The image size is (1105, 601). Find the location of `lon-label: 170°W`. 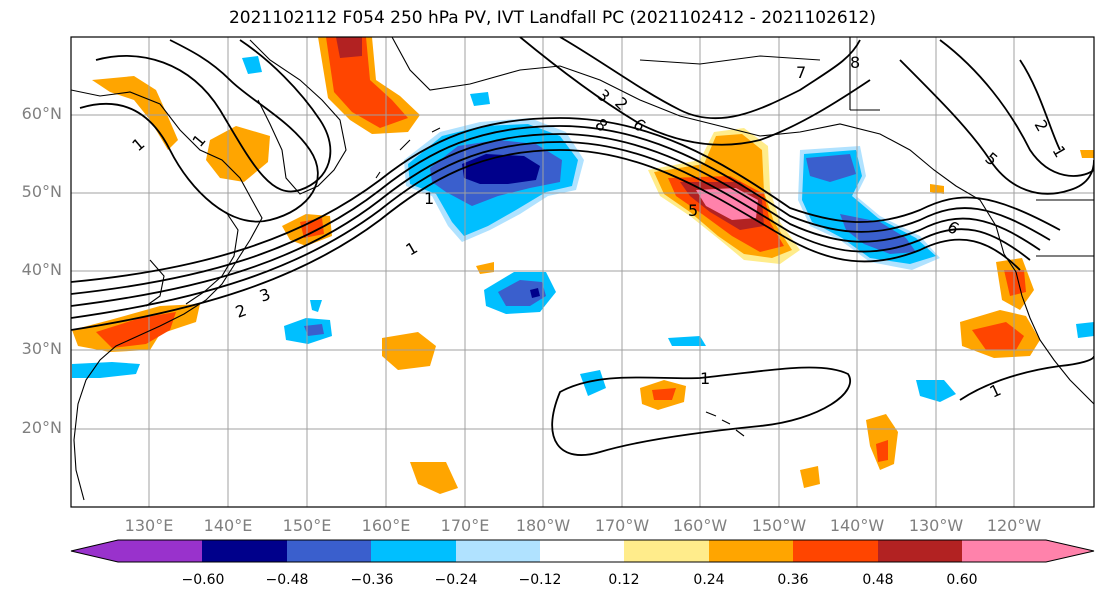

lon-label: 170°W is located at coordinates (622, 525).